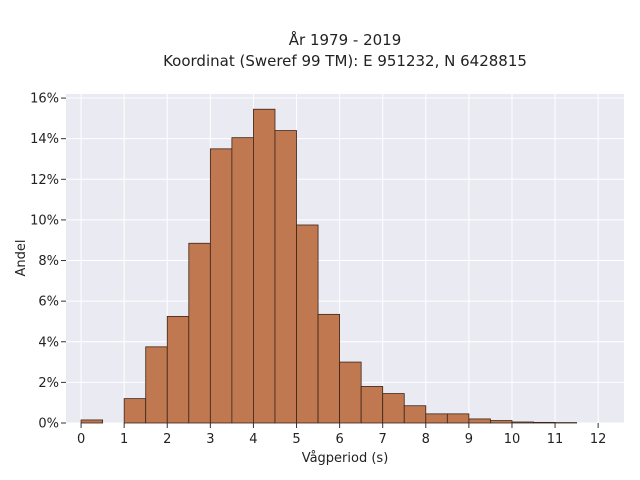 Image resolution: width=640 pixels, height=480 pixels. What do you see at coordinates (48, 424) in the screenshot?
I see `y-tick-label: 0%` at bounding box center [48, 424].